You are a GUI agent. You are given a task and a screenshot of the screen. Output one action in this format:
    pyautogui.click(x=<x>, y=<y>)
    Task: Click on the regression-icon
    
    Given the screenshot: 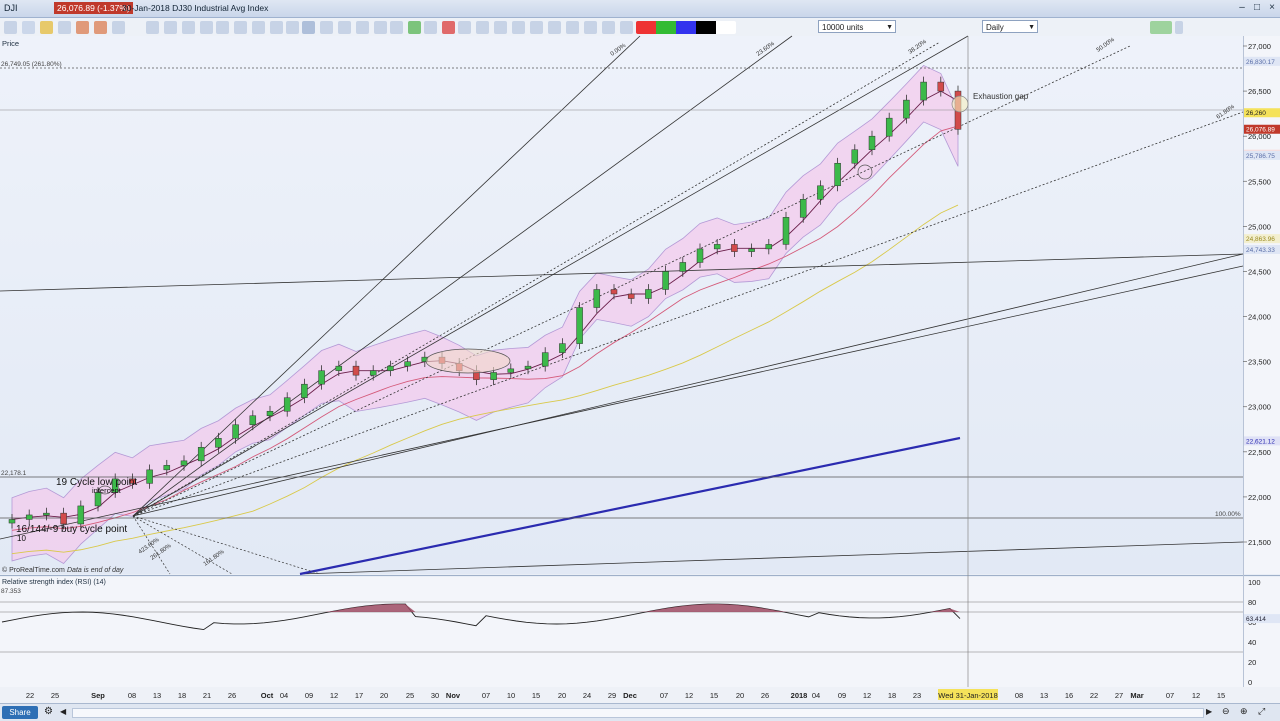 What is the action you would take?
    pyautogui.click(x=536, y=27)
    